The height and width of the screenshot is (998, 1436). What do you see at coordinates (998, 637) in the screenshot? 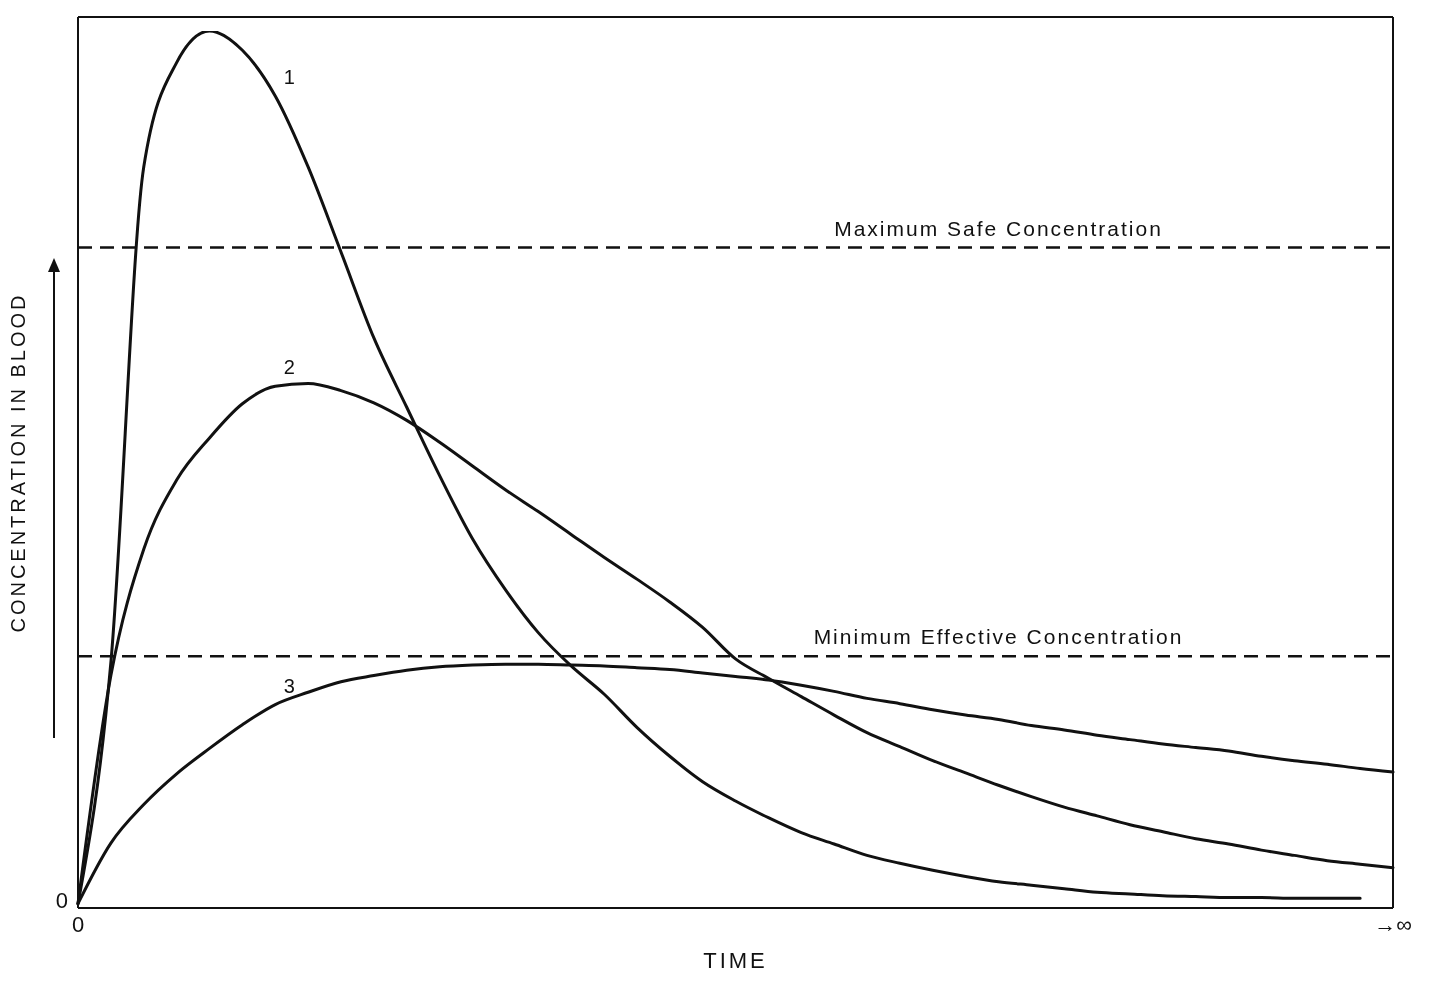
I see `ref-line-label: Minimum Effective Concentration` at bounding box center [998, 637].